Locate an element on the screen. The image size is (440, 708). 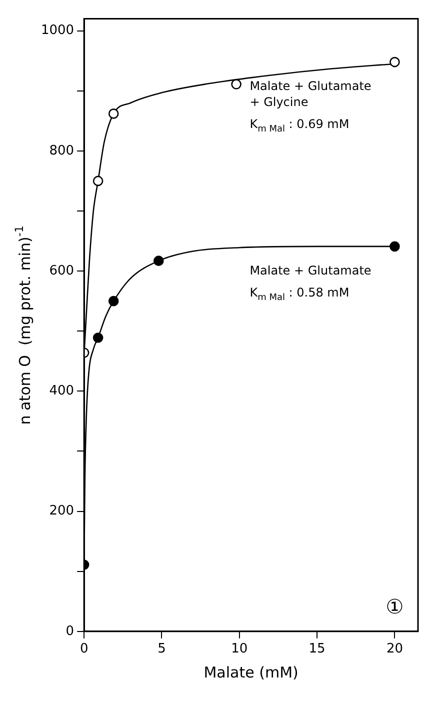
x-tick-label: 0 is located at coordinates (84, 649).